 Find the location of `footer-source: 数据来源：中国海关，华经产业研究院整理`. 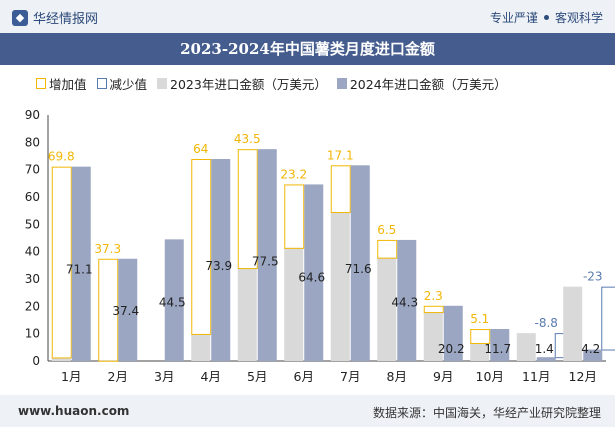

footer-source: 数据来源：中国海关，华经产业研究院整理 is located at coordinates (486, 413).